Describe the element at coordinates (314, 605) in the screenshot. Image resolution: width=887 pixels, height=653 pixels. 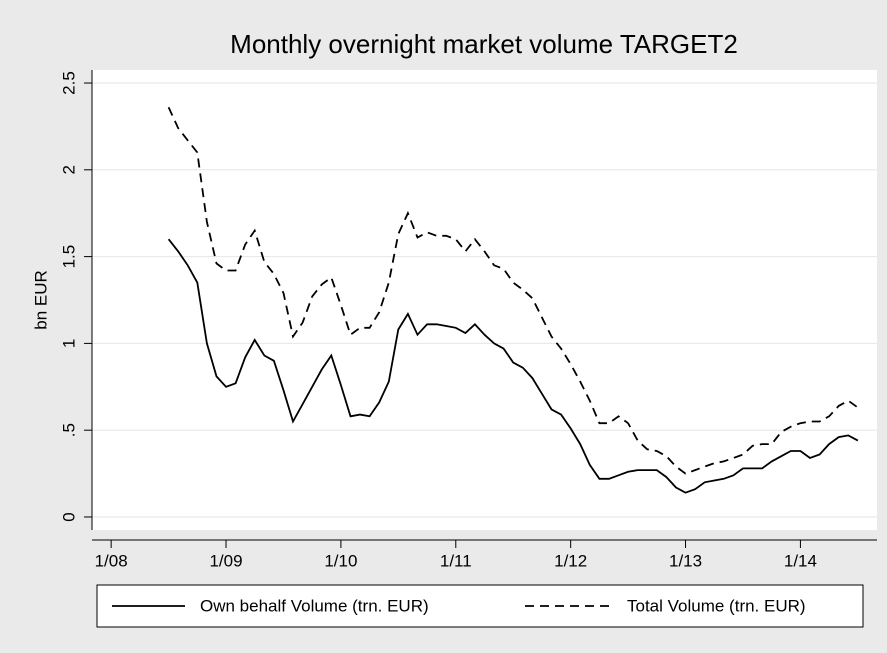
I see `legend-label: Own behalf Volume (trn. EUR)` at that location.